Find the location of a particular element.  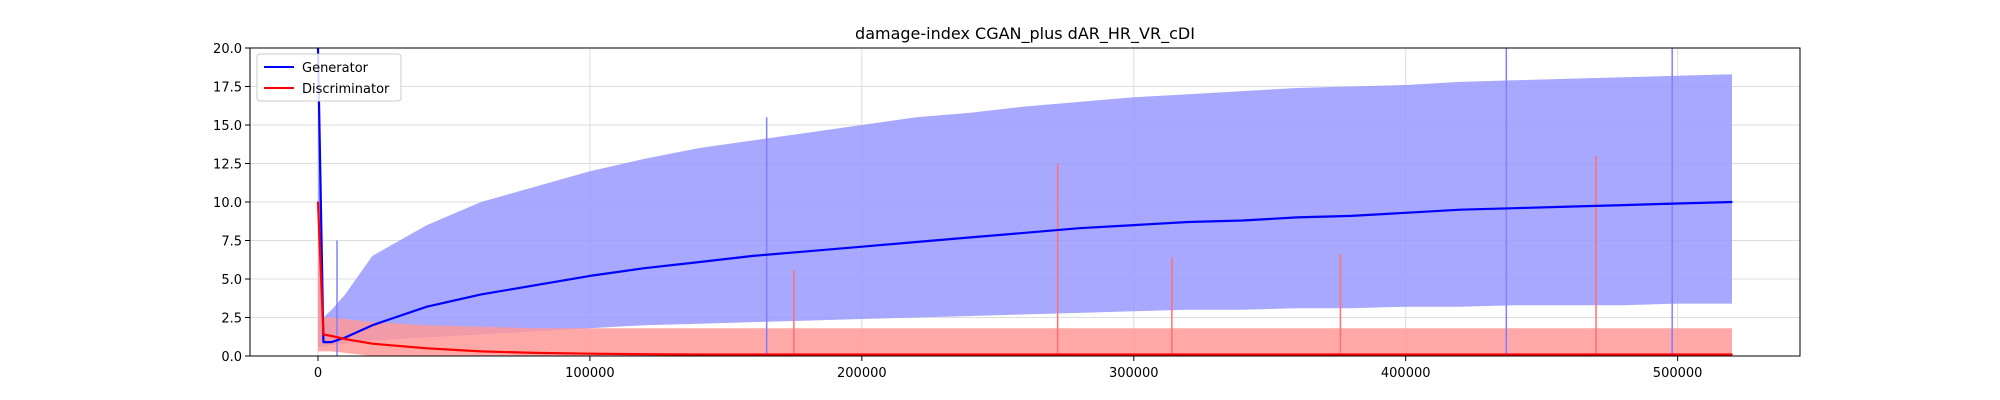

legend-box is located at coordinates (329, 77).